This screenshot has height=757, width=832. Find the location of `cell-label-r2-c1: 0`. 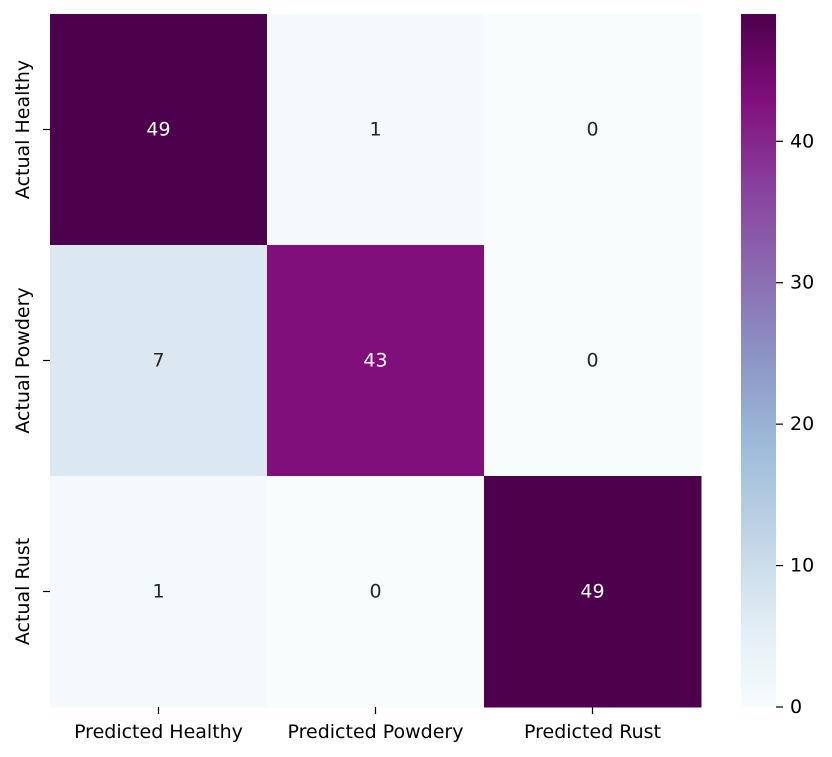

cell-label-r2-c1: 0 is located at coordinates (375, 592).